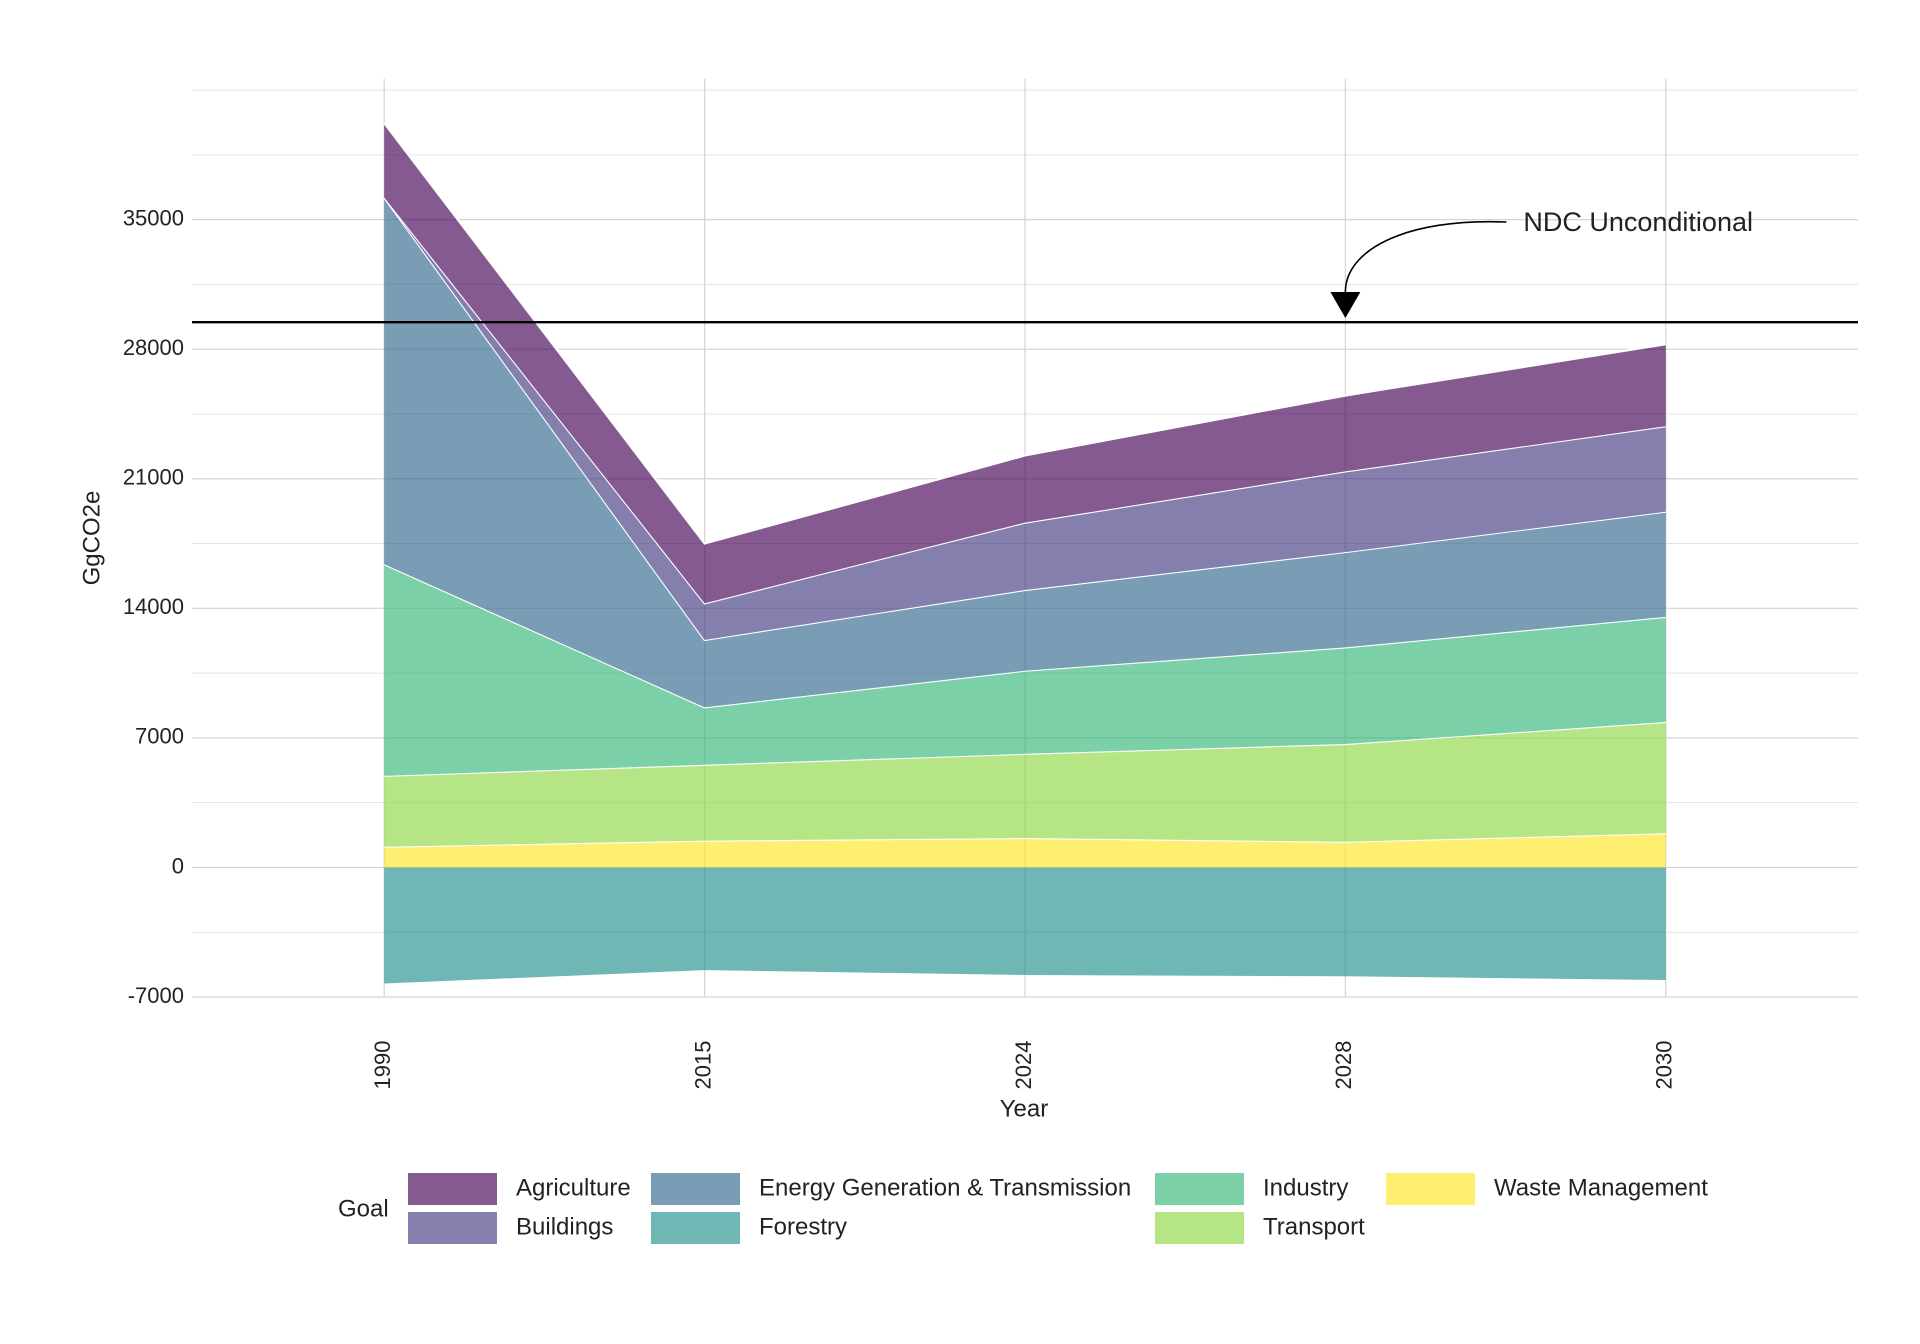 This screenshot has height=1344, width=1920. Describe the element at coordinates (153, 217) in the screenshot. I see `y-tick-label: 35000` at that location.